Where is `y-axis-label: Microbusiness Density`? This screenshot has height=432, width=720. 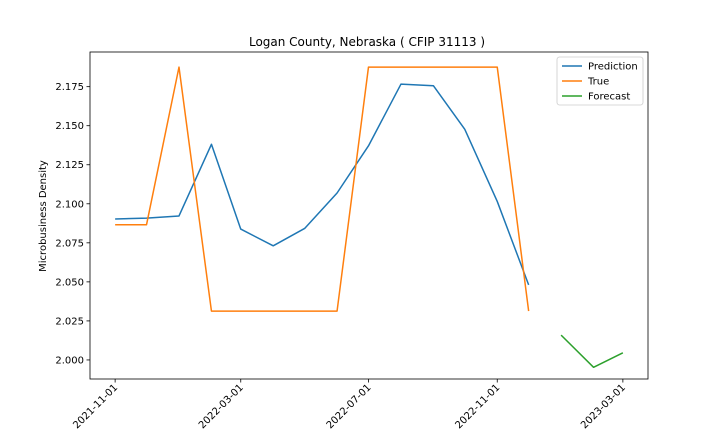 y-axis-label: Microbusiness Density is located at coordinates (43, 216).